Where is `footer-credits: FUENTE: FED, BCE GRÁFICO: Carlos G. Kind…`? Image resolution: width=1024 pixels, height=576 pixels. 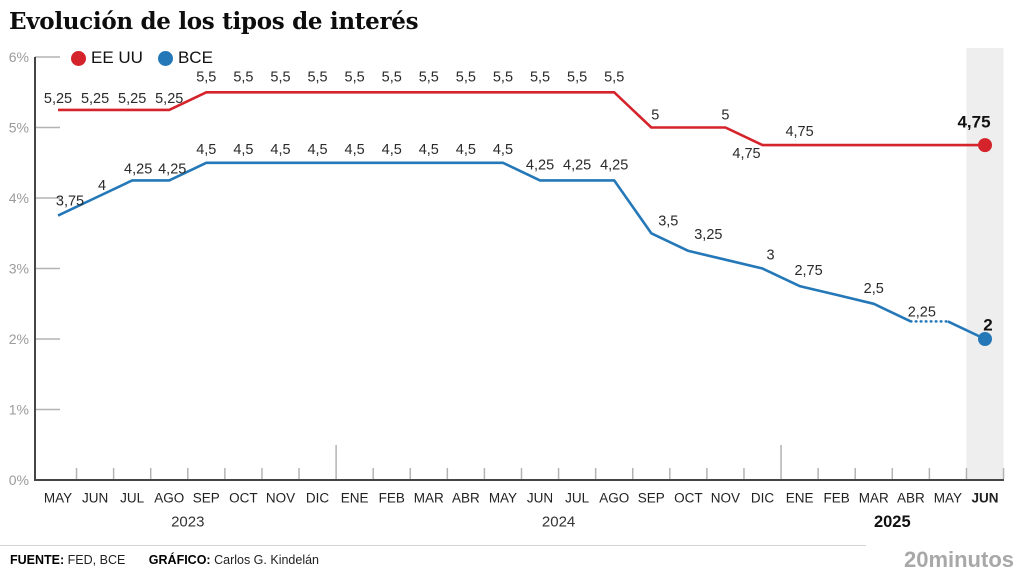
footer-credits: FUENTE: FED, BCE GRÁFICO: Carlos G. Kind… is located at coordinates (164, 560).